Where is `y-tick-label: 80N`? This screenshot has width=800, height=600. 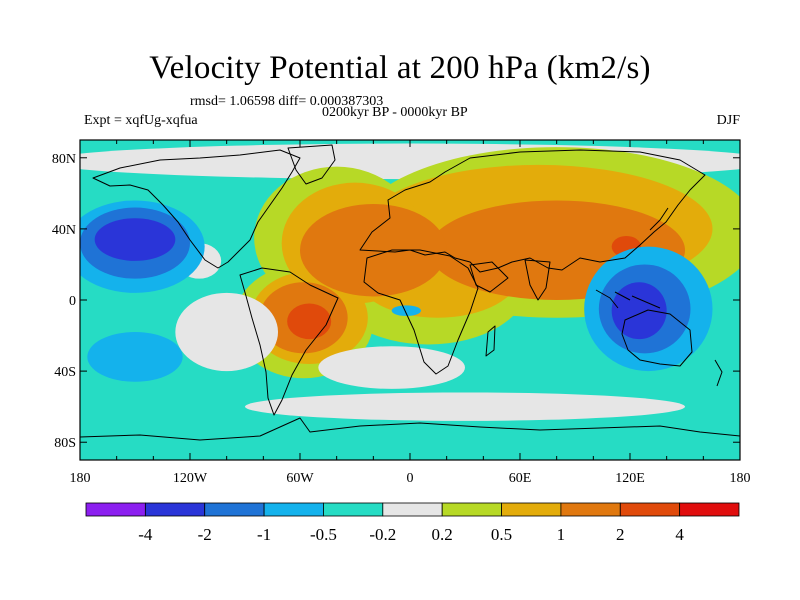 y-tick-label: 80N is located at coordinates (64, 159).